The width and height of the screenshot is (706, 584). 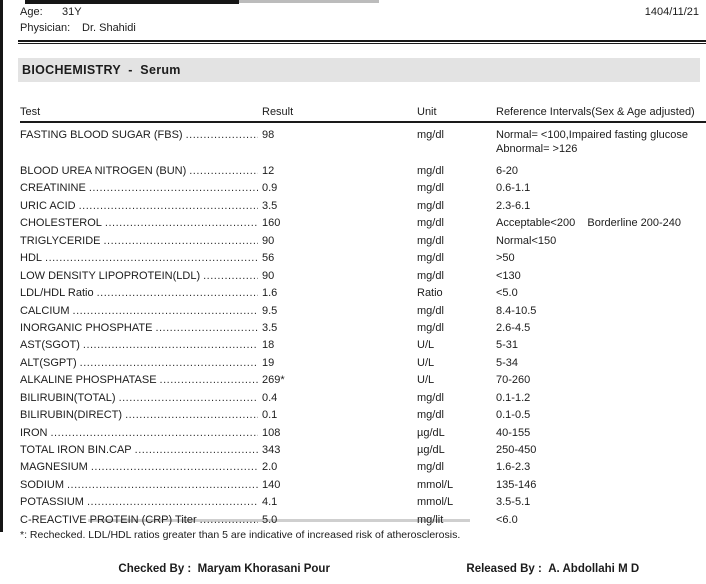 I want to click on reference-value-line2: Abnormal= >126, so click(x=537, y=149).